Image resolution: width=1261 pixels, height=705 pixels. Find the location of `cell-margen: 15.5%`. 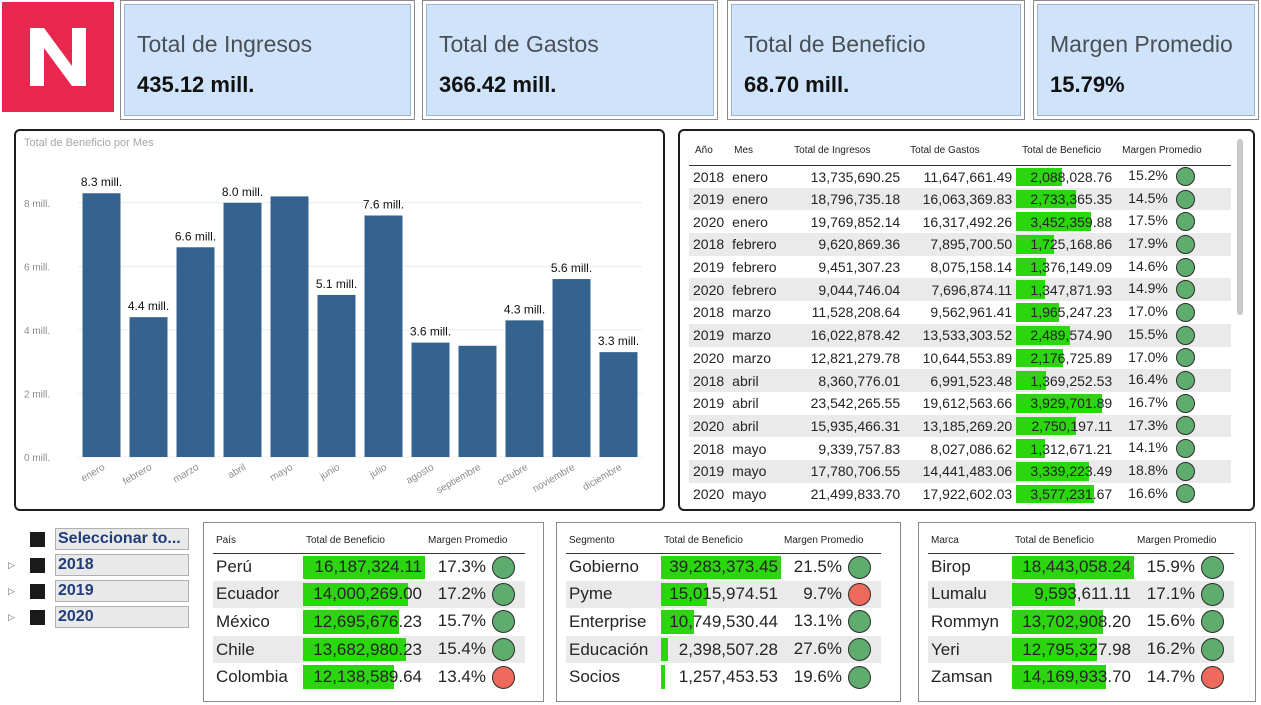

cell-margen: 15.5% is located at coordinates (1173, 335).